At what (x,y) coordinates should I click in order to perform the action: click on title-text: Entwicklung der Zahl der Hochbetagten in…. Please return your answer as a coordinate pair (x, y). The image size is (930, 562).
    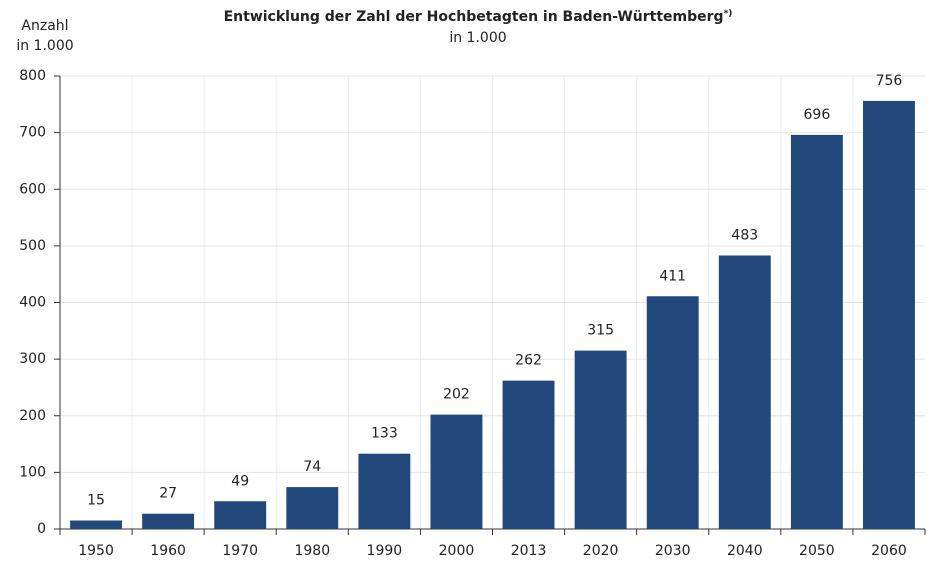
    Looking at the image, I should click on (474, 17).